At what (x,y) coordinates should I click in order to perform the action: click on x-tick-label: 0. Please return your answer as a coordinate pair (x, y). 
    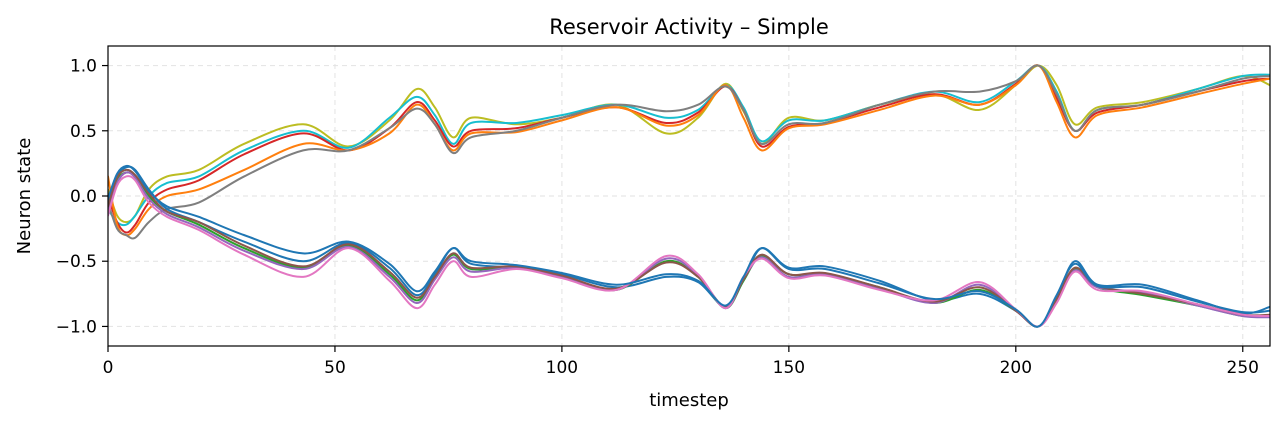
    Looking at the image, I should click on (108, 368).